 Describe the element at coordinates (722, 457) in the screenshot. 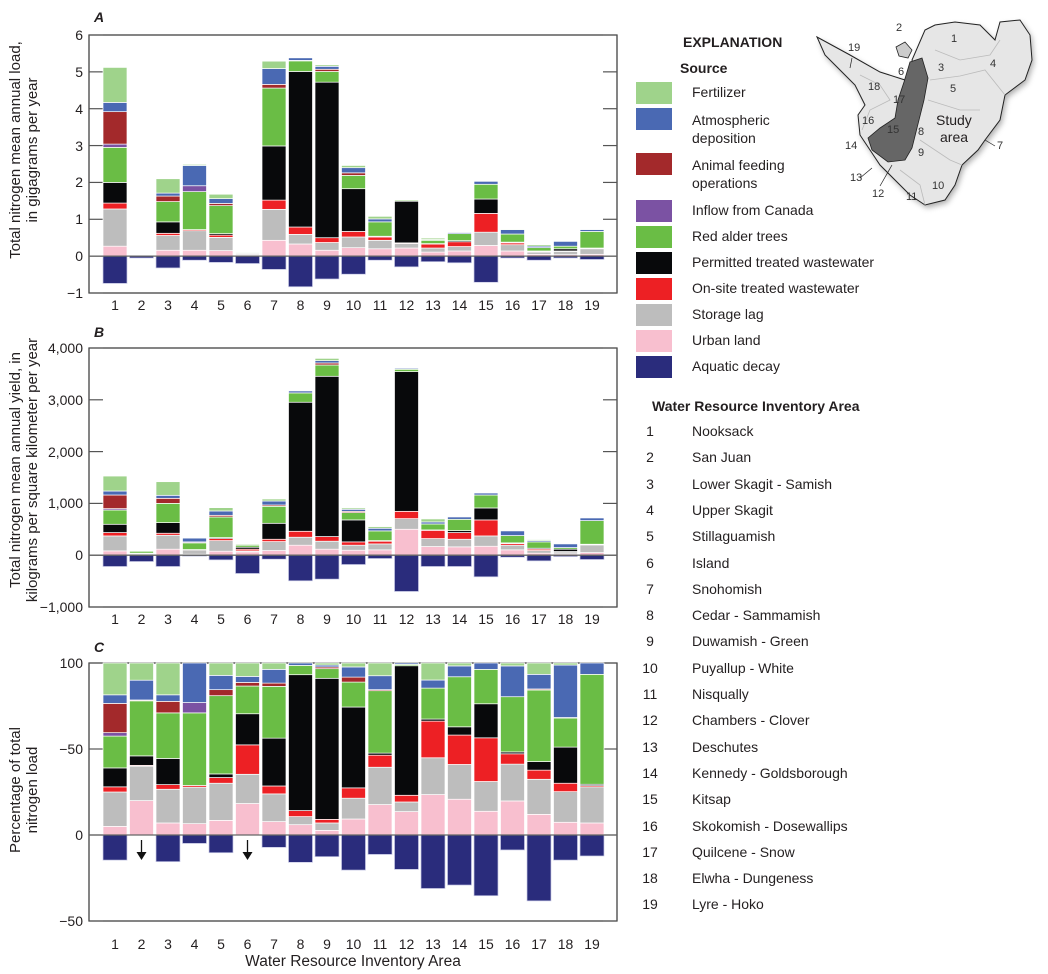

I see `wria-name: San Juan` at that location.